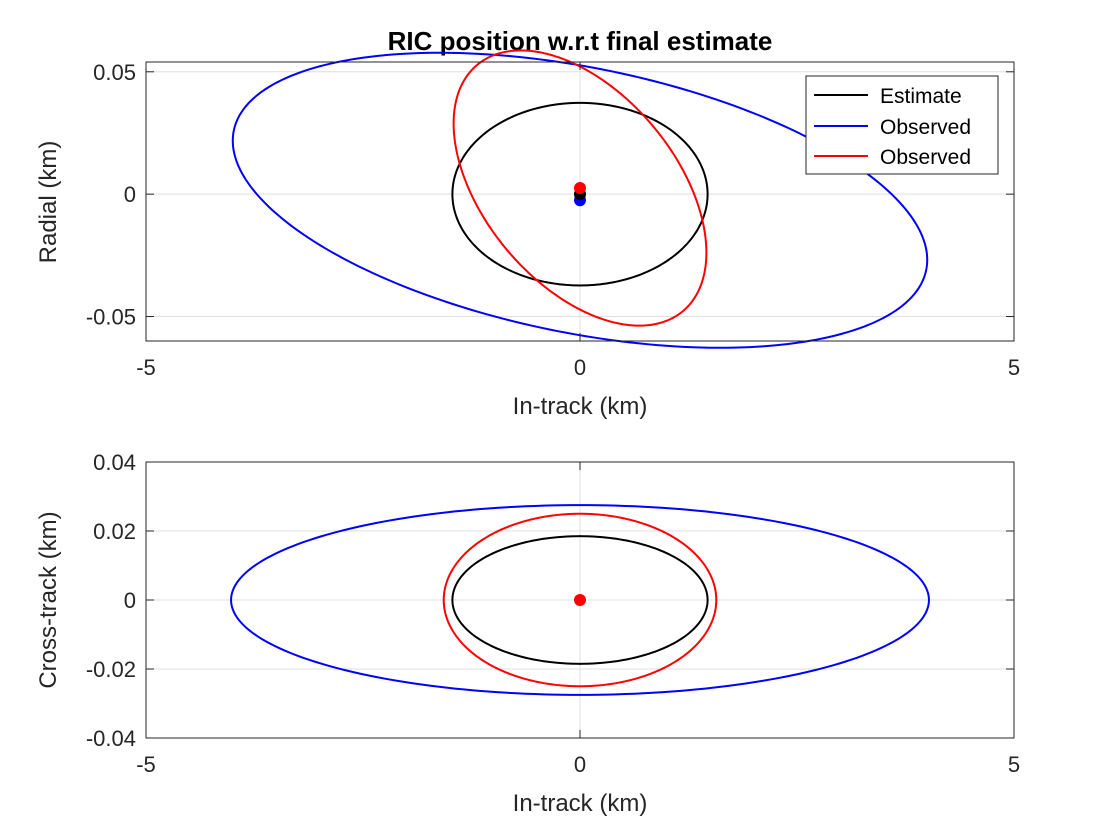 The height and width of the screenshot is (840, 1120). Describe the element at coordinates (111, 738) in the screenshot. I see `y-tick-label: -0.04` at that location.